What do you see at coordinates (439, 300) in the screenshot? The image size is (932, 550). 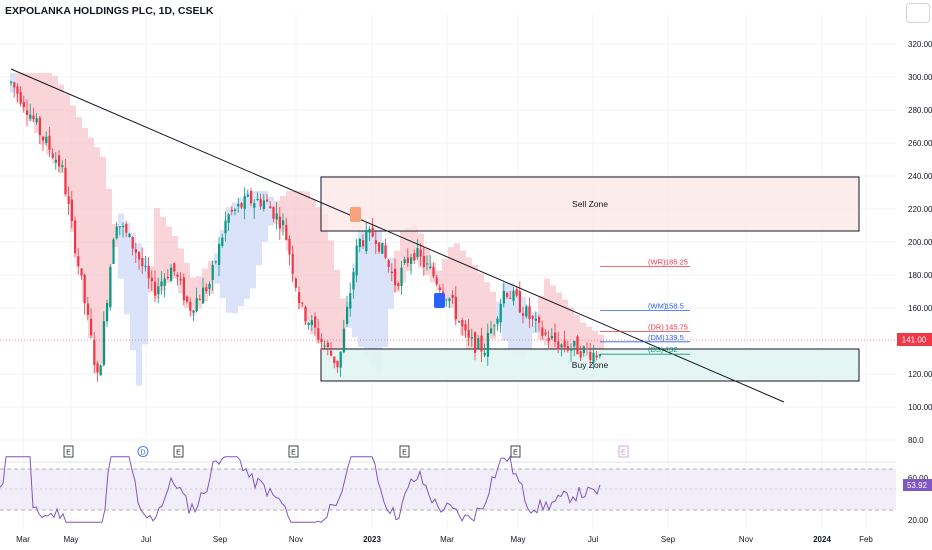 I see `buy-signal-marker` at bounding box center [439, 300].